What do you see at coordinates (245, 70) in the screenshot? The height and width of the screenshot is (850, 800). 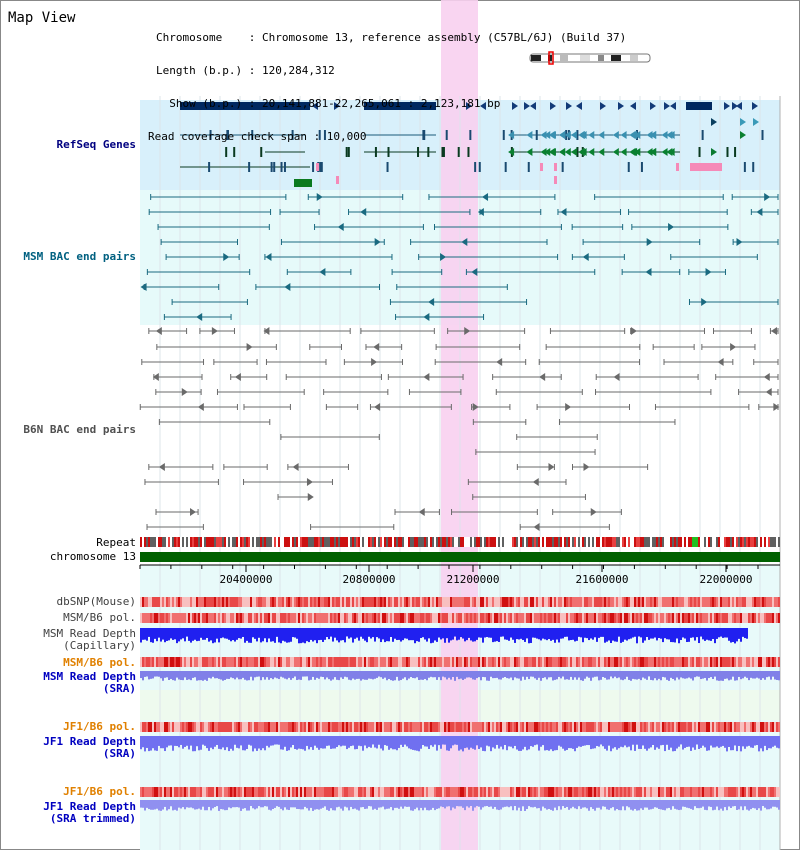 I see `info-line-length: Length (b.p.) : 120,284,312` at bounding box center [245, 70].